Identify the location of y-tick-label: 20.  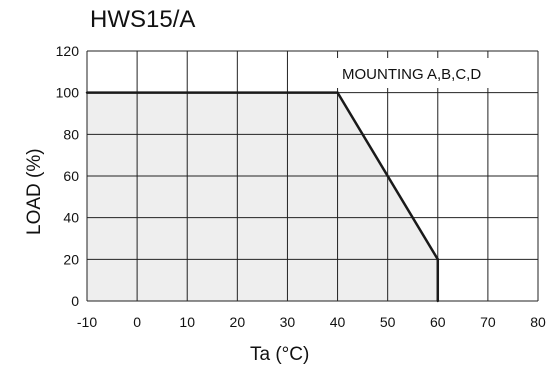
(71, 259).